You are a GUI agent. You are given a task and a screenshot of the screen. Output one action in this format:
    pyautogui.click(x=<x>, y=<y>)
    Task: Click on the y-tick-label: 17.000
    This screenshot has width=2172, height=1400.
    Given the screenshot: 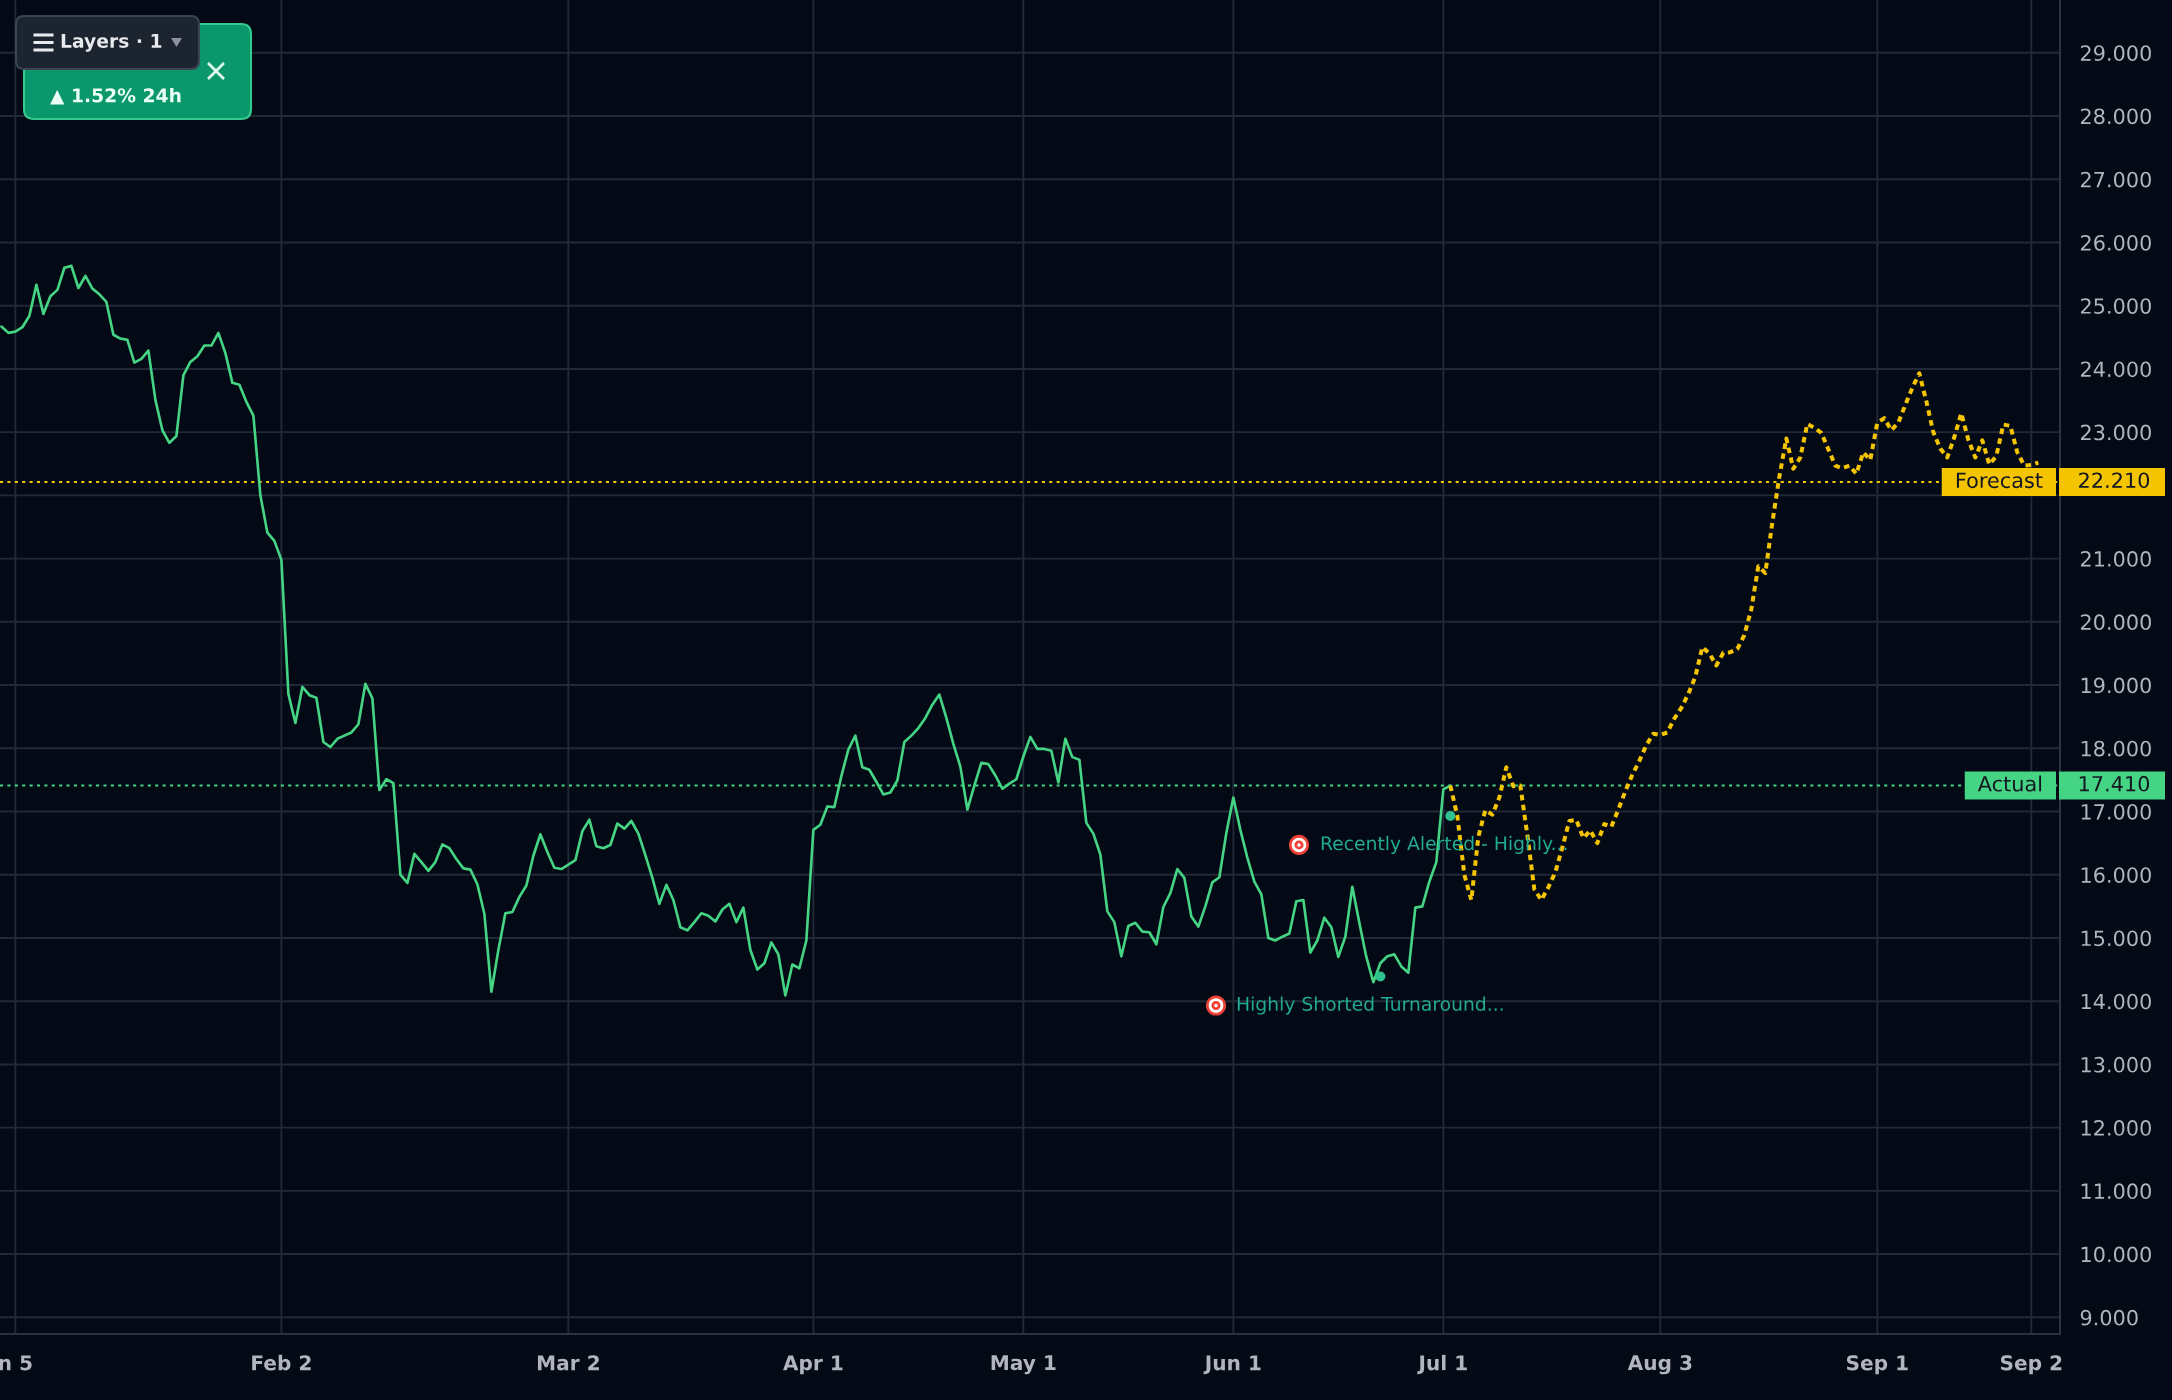 What is the action you would take?
    pyautogui.click(x=2116, y=811)
    